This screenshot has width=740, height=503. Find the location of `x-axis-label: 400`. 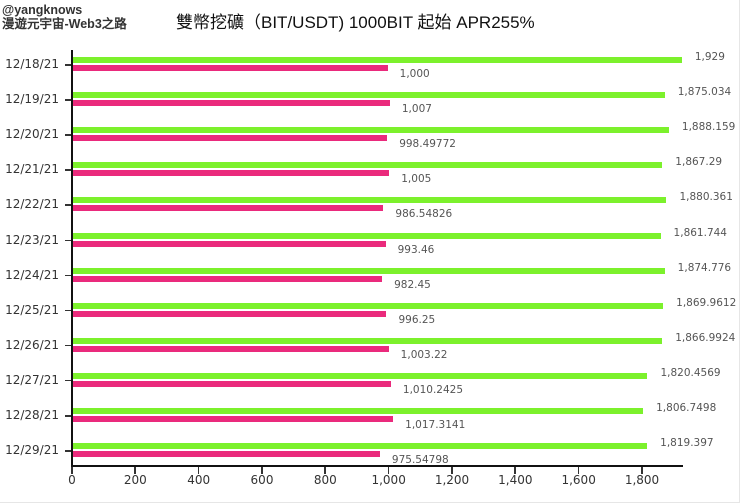

x-axis-label: 400 is located at coordinates (199, 480).